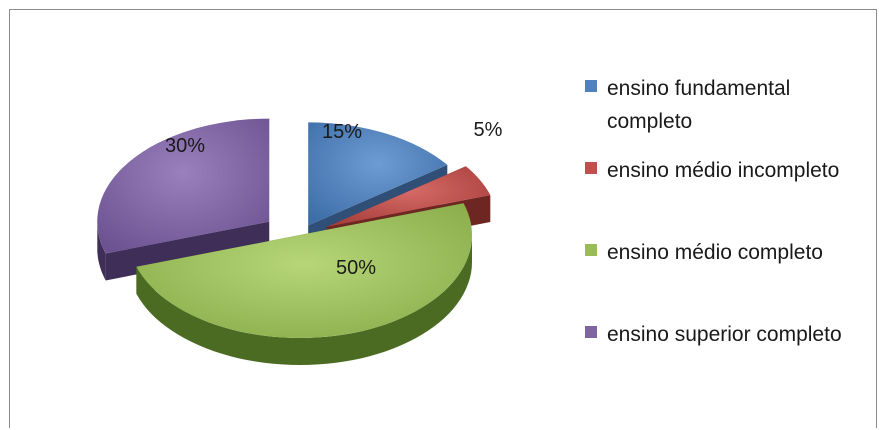 The height and width of the screenshot is (430, 879). What do you see at coordinates (723, 170) in the screenshot?
I see `legend-label-1: ensino médio incompleto` at bounding box center [723, 170].